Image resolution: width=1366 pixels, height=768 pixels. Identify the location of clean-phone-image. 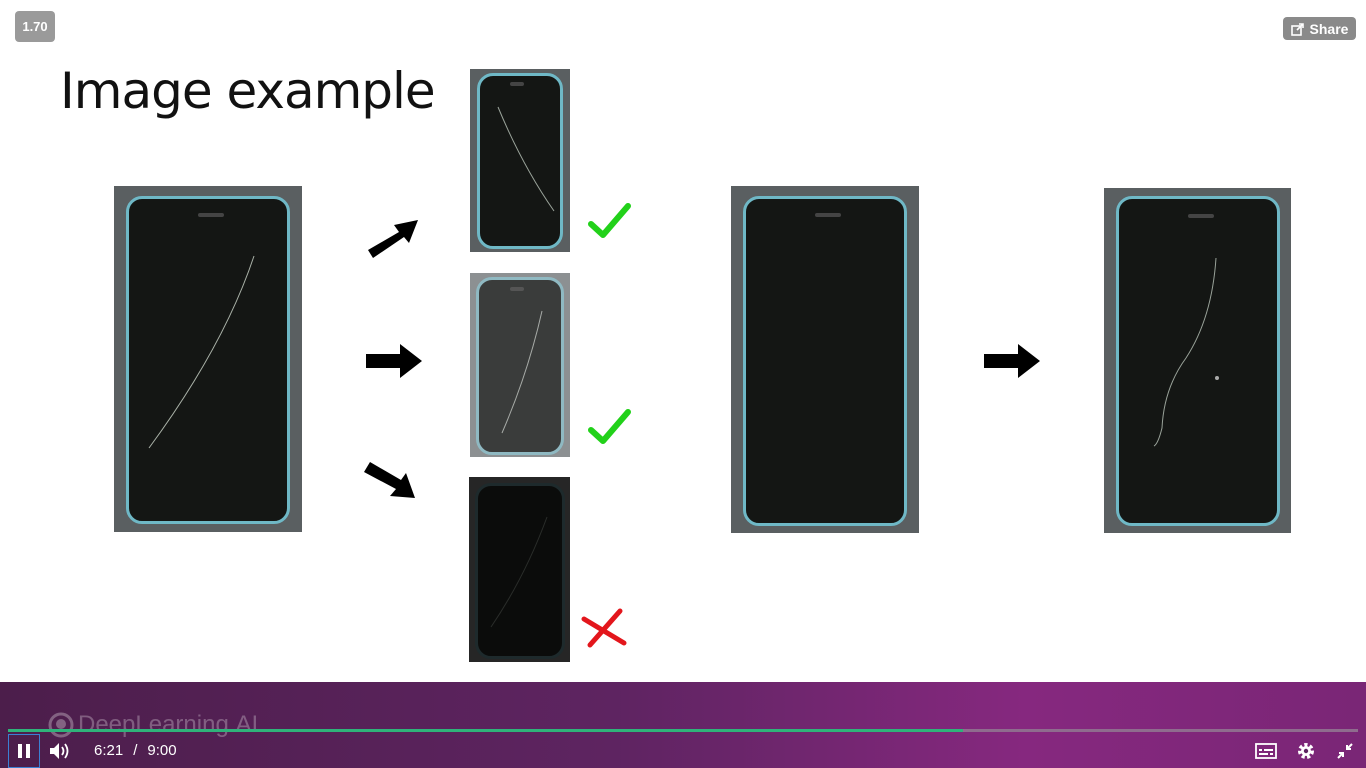
(825, 359).